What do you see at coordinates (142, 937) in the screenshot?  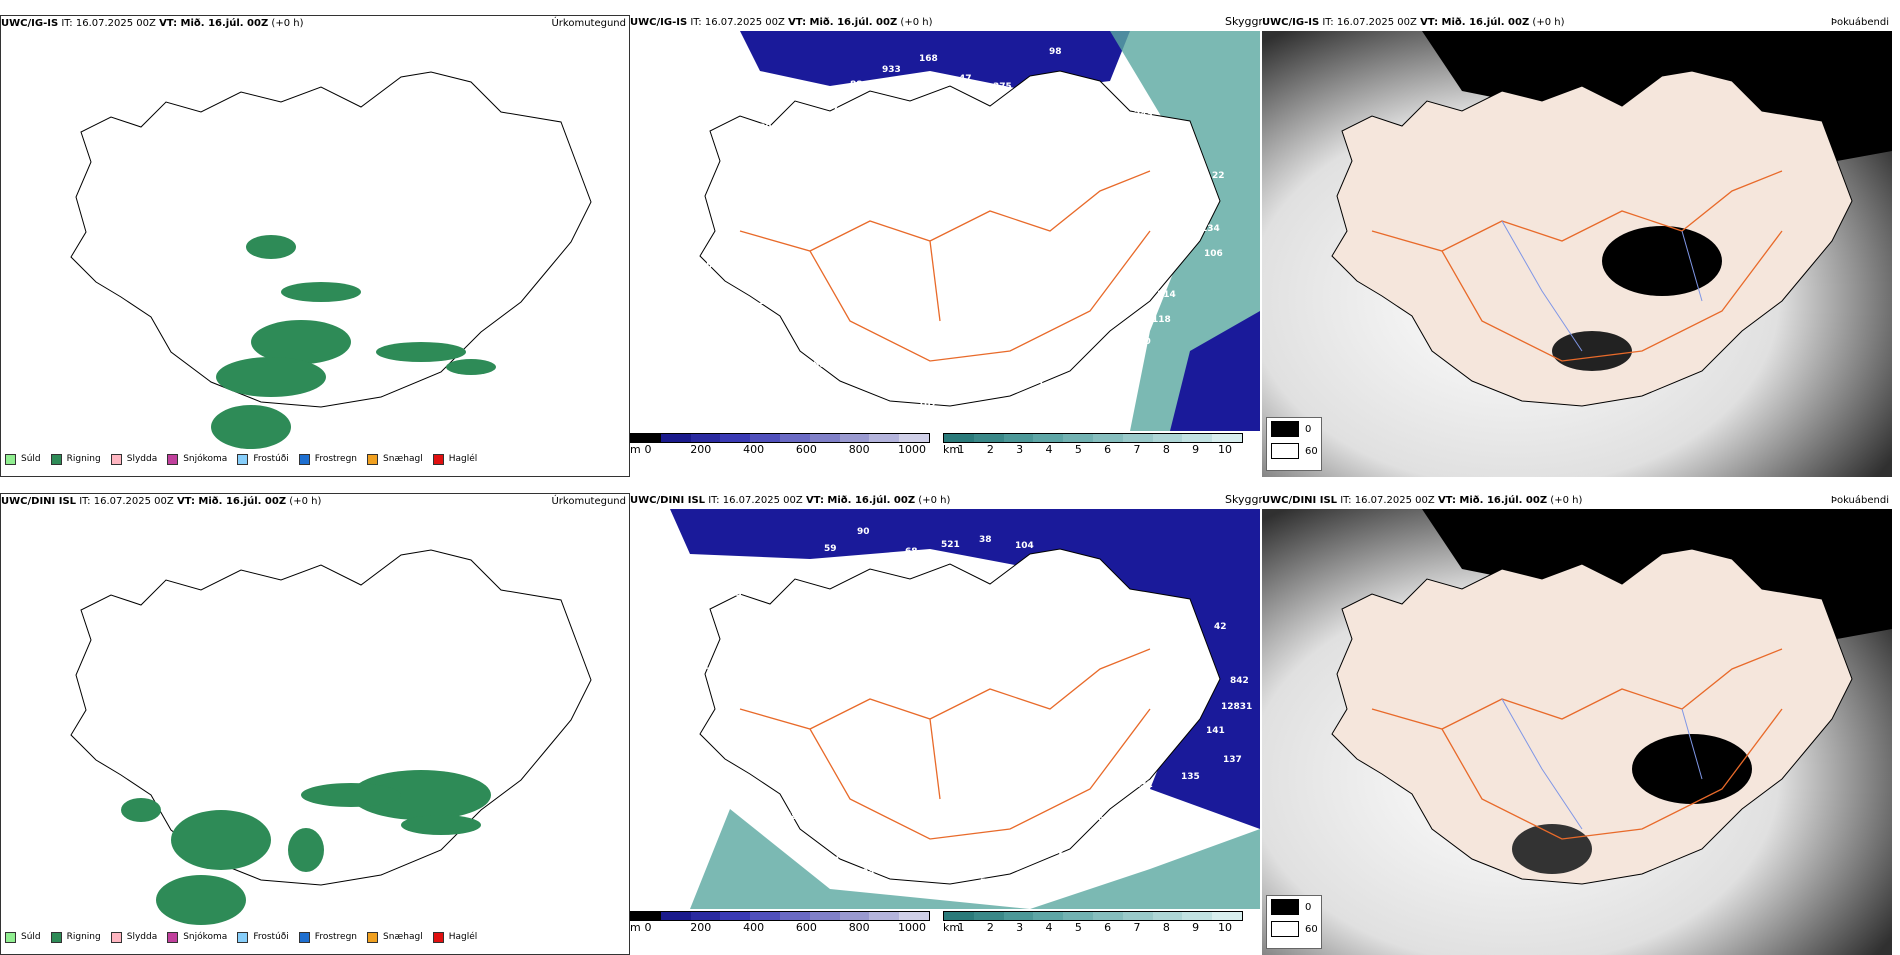 I see `legend-label: Slydda` at bounding box center [142, 937].